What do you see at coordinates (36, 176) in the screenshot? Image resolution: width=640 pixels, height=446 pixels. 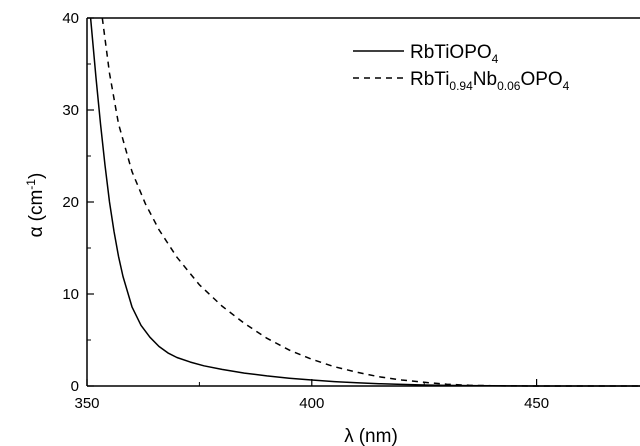 I see `y-axis-label-unit-close: )` at bounding box center [36, 176].